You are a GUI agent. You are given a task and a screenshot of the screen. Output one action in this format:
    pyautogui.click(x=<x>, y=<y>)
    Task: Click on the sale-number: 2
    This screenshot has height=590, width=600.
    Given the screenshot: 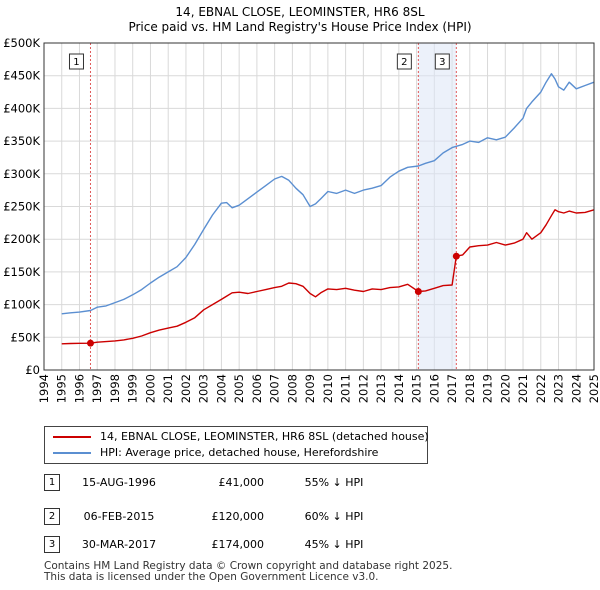 What is the action you would take?
    pyautogui.click(x=52, y=516)
    